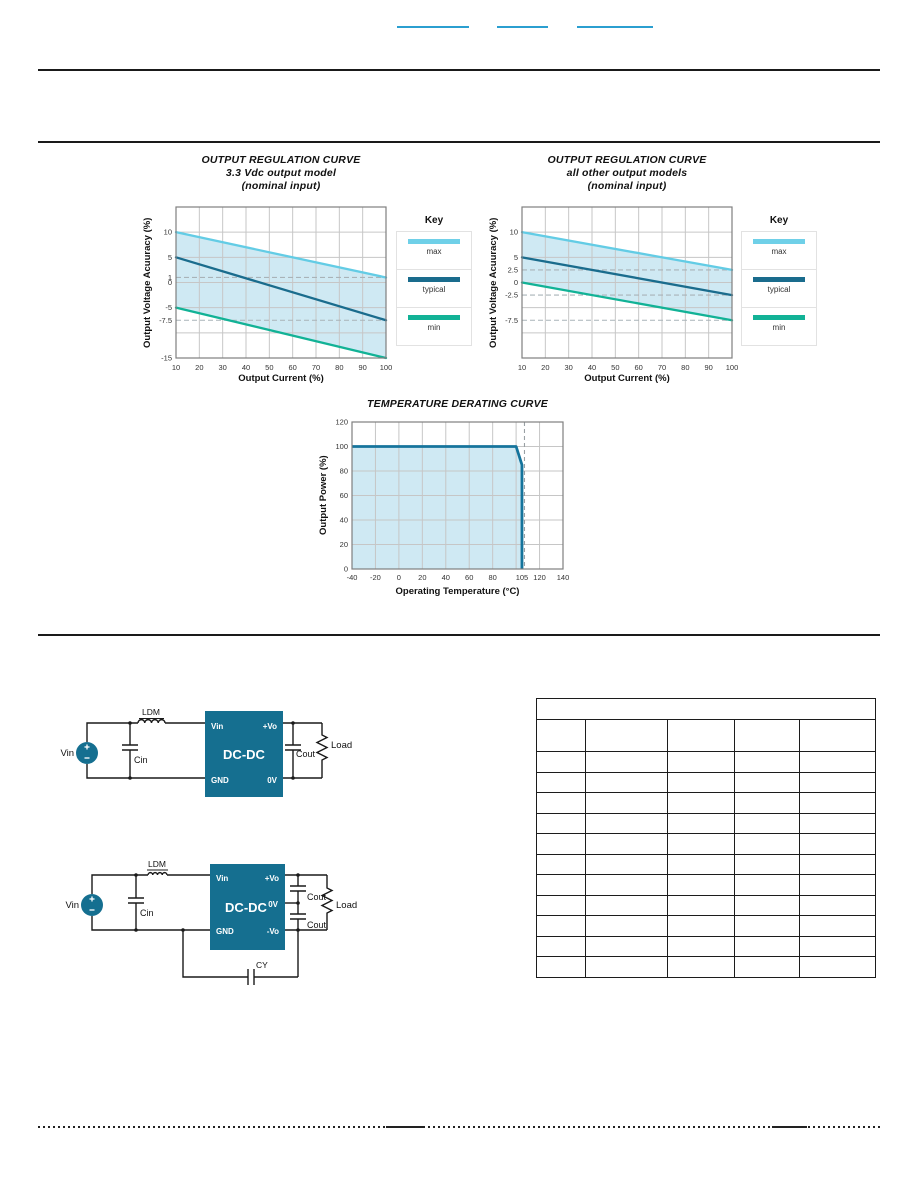 This screenshot has height=1188, width=918. I want to click on x-tick-label: 60, so click(292, 367).